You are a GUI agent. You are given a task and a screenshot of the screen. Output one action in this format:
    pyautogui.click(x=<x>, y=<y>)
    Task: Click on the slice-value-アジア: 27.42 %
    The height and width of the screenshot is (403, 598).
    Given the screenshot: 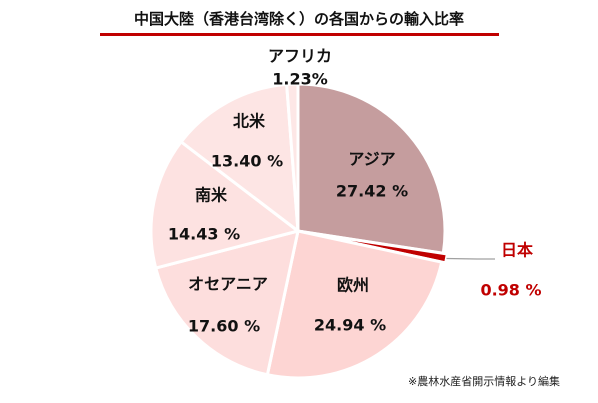 What is the action you would take?
    pyautogui.click(x=372, y=191)
    